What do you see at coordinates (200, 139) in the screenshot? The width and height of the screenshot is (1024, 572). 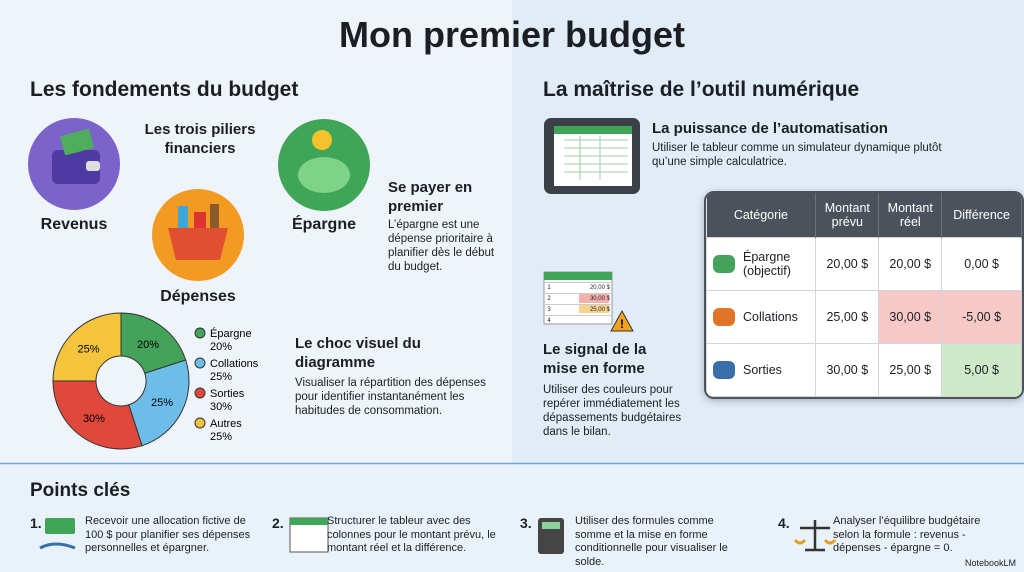 I see `pillars-title: Les trois piliers financiers` at bounding box center [200, 139].